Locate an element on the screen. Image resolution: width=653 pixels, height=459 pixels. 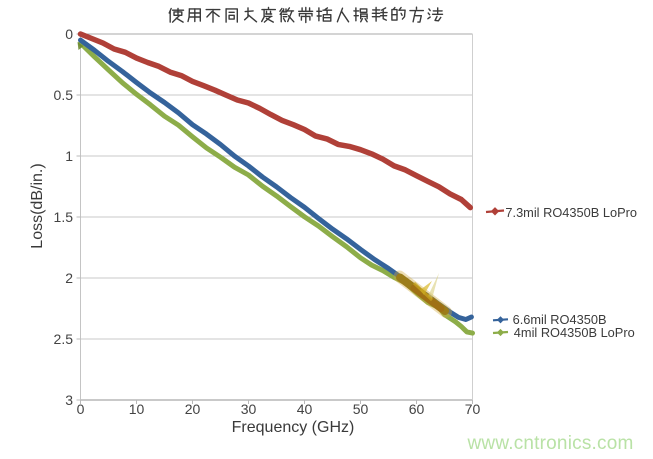
svg-text: 2.5 is located at coordinates (64, 339).